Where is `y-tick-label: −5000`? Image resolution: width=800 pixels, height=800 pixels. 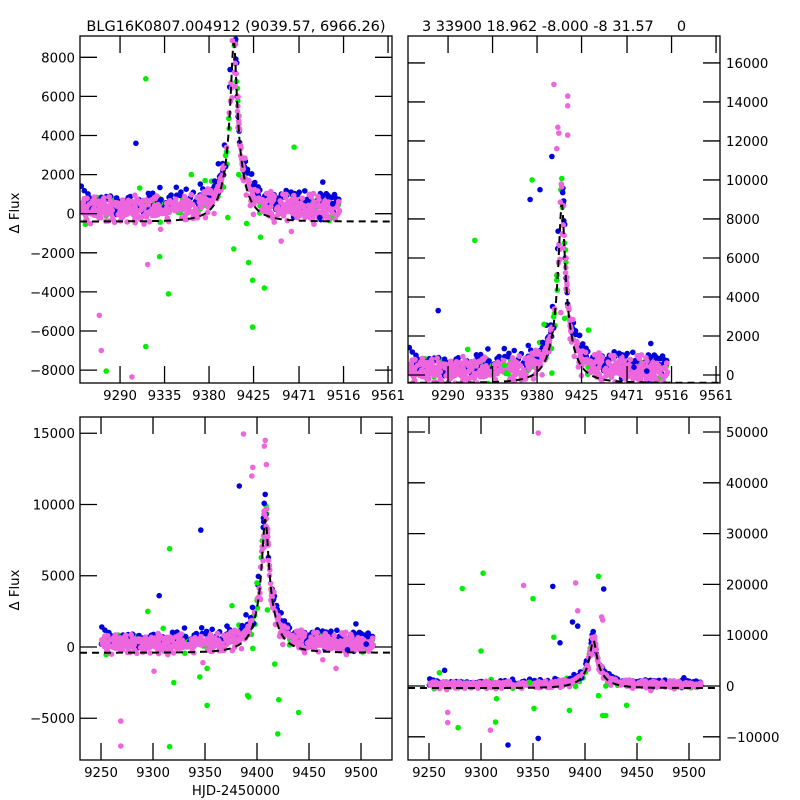 y-tick-label: −5000 is located at coordinates (52, 719).